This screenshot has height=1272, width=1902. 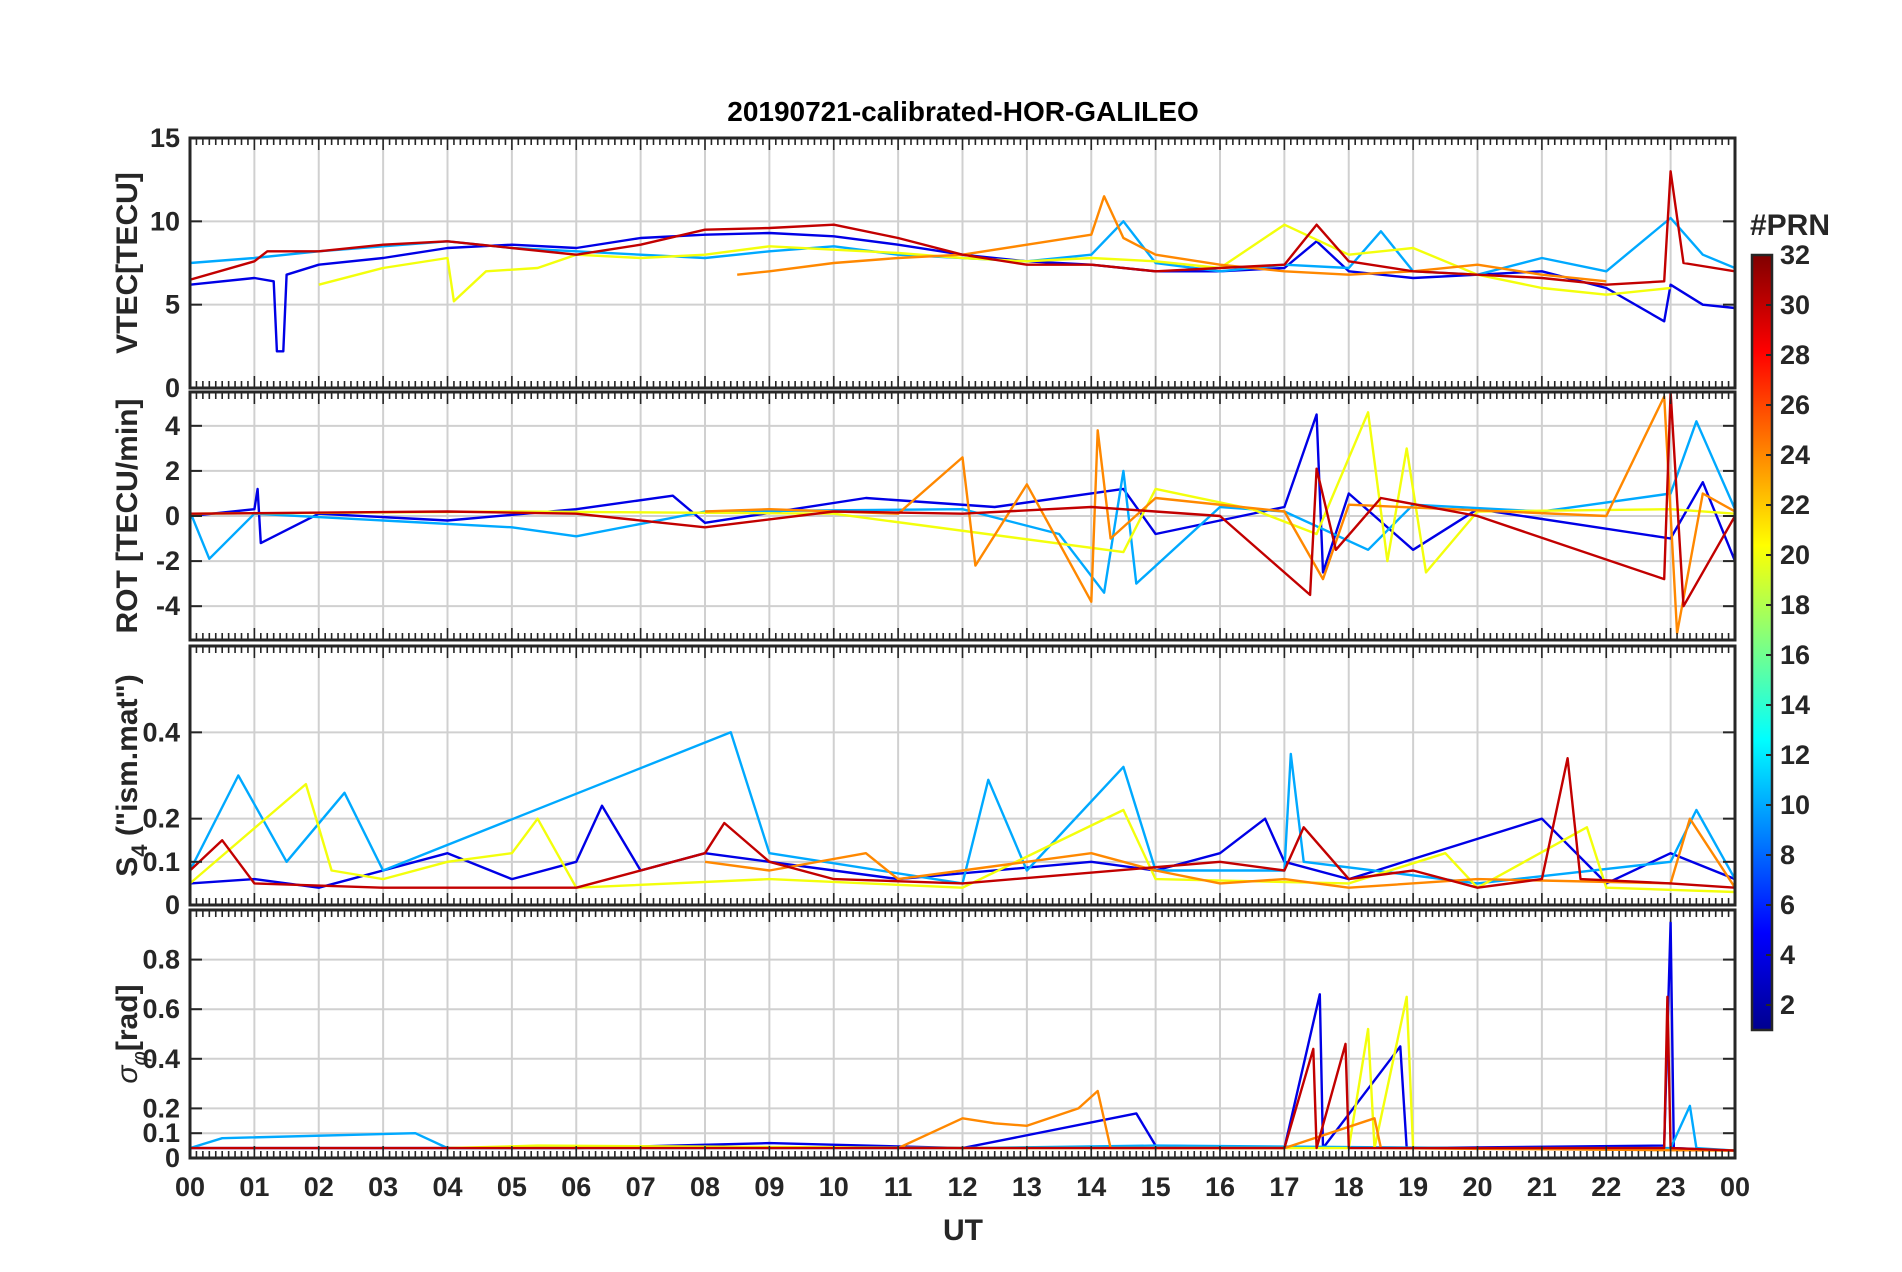 I want to click on x-tick-label: 17, so click(x=1284, y=1187).